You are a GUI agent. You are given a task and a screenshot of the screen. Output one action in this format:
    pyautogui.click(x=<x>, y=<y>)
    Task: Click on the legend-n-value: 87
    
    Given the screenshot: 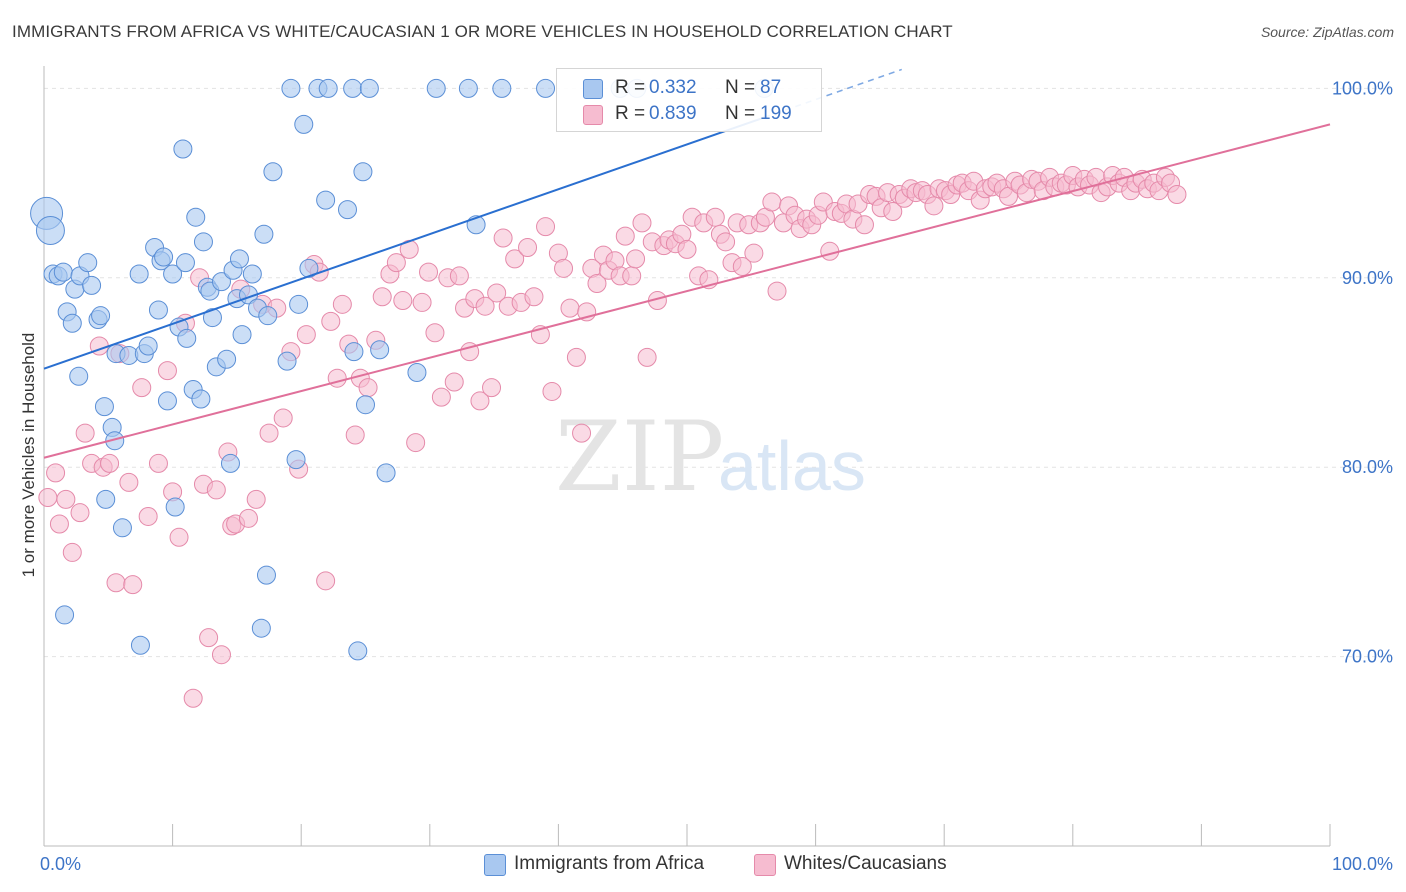 What is the action you would take?
    pyautogui.click(x=771, y=87)
    